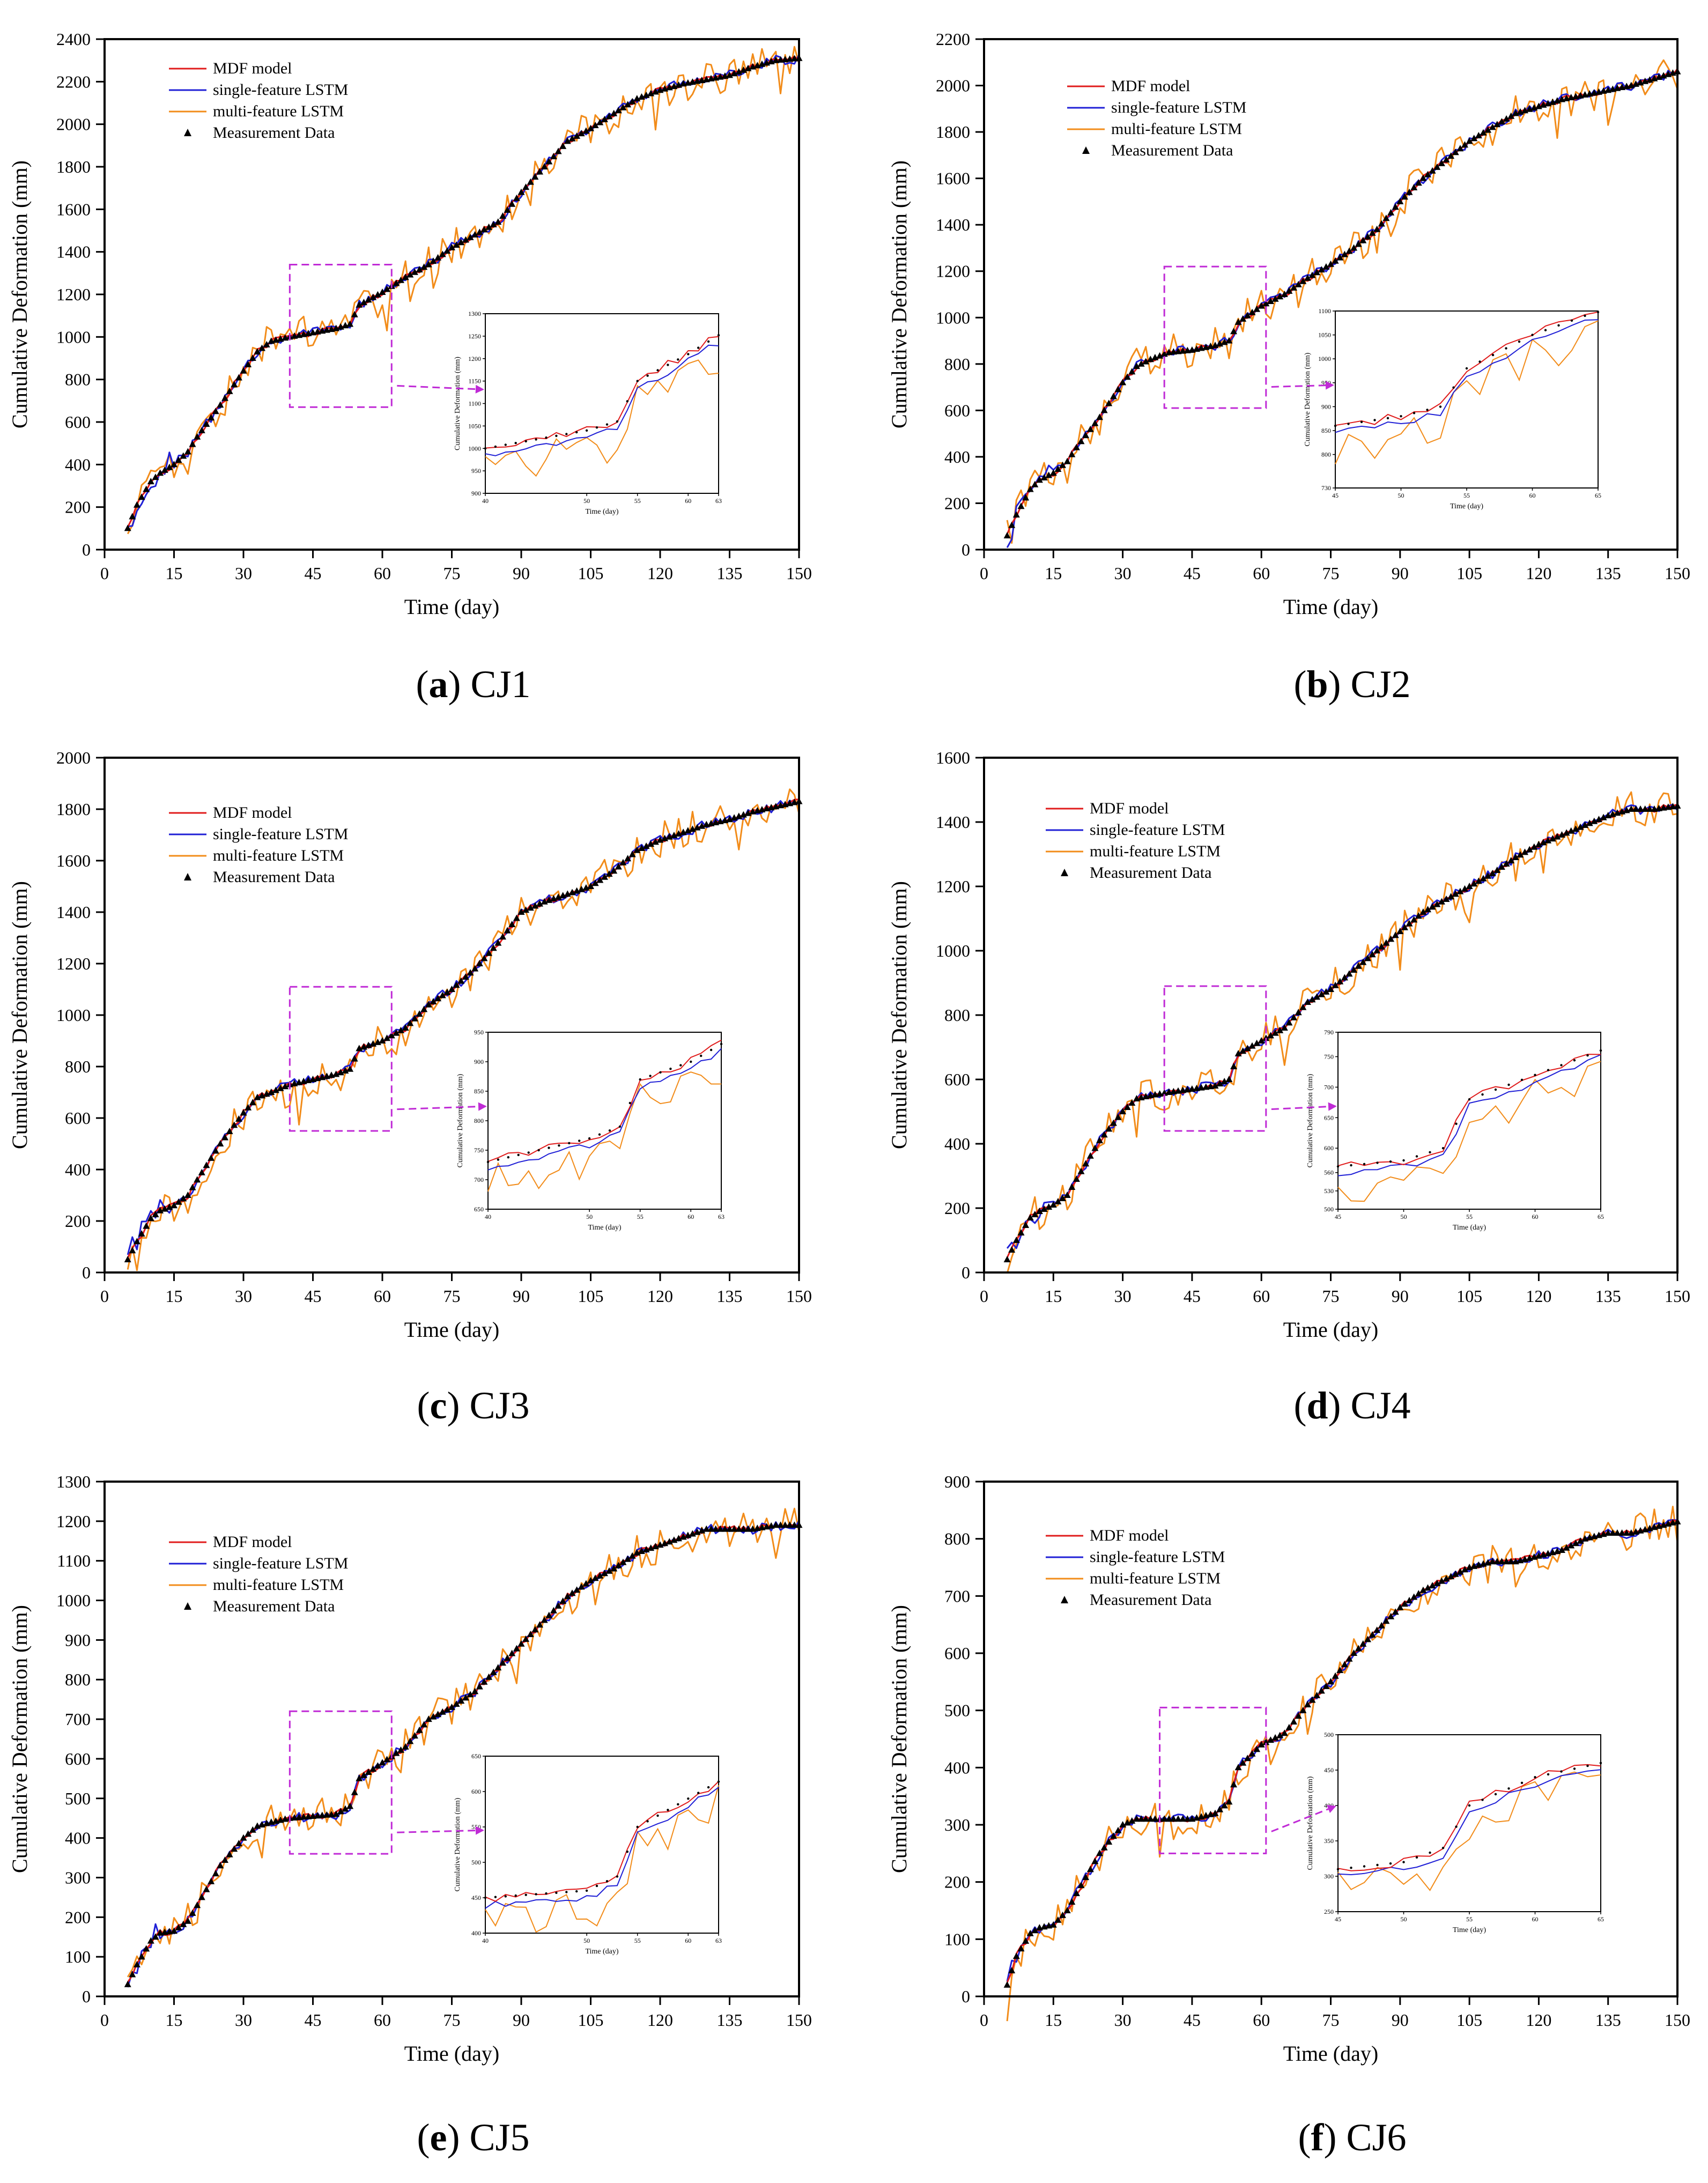  I want to click on x-tick-label: 120, so click(1538, 1296).